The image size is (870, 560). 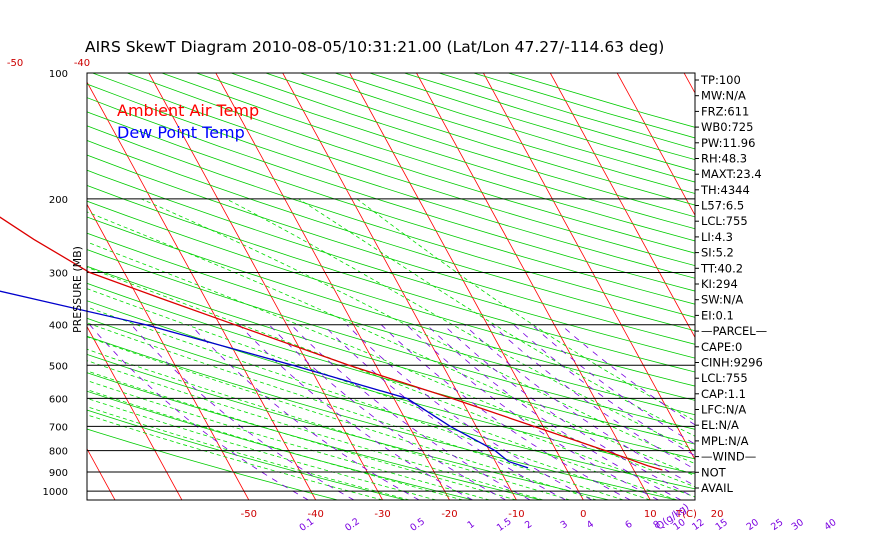 I want to click on top-temp-tick-label: -50, so click(x=15, y=63).